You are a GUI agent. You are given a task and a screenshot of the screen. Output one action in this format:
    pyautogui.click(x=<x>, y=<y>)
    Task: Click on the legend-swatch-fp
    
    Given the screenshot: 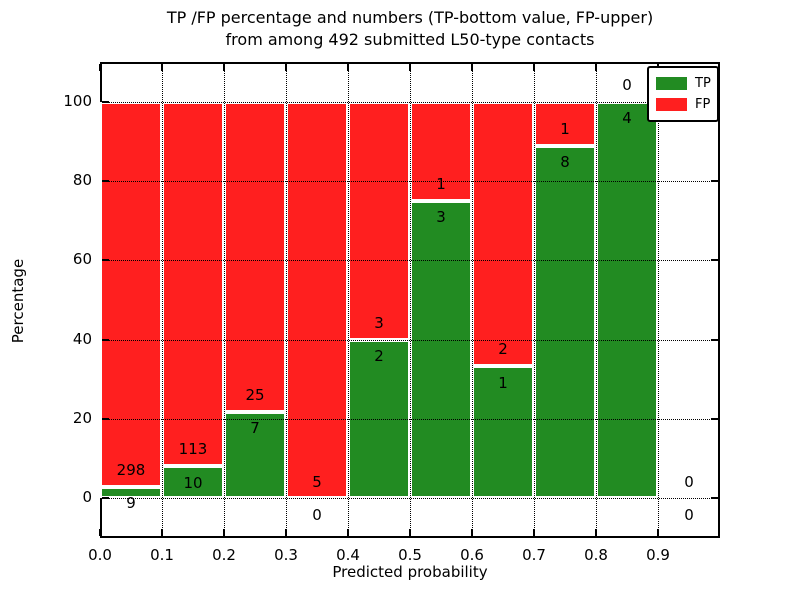 What is the action you would take?
    pyautogui.click(x=671, y=104)
    